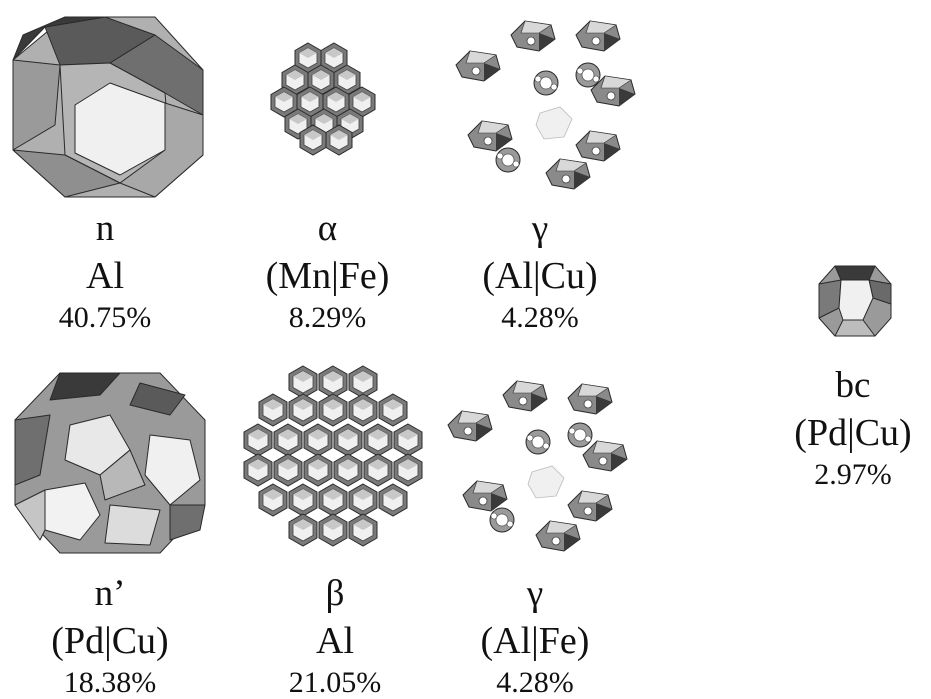 Image resolution: width=931 pixels, height=699 pixels. Describe the element at coordinates (105, 228) in the screenshot. I see `structure-symbol: n` at that location.